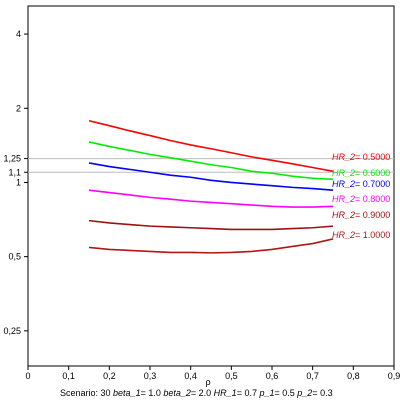 This screenshot has width=400, height=400. Describe the element at coordinates (372, 235) in the screenshot. I see `series-label-value-5: = 1.0000` at that location.